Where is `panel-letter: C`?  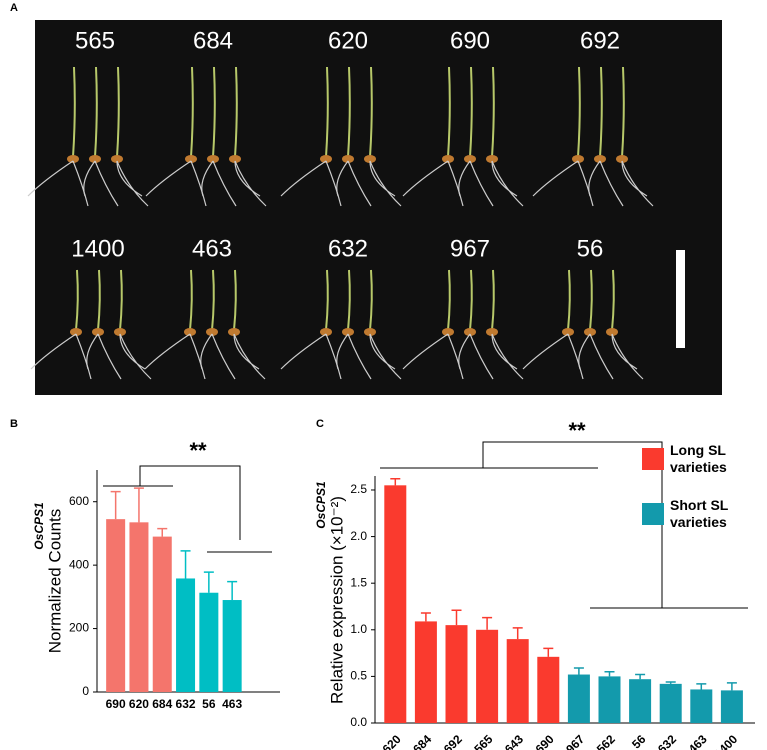
panel-letter: C is located at coordinates (320, 424).